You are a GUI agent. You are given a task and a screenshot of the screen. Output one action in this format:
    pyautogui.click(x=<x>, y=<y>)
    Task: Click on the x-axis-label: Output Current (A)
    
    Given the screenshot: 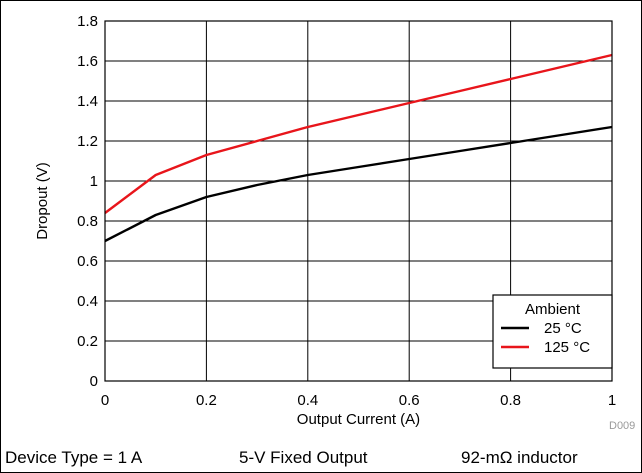 What is the action you would take?
    pyautogui.click(x=358, y=419)
    